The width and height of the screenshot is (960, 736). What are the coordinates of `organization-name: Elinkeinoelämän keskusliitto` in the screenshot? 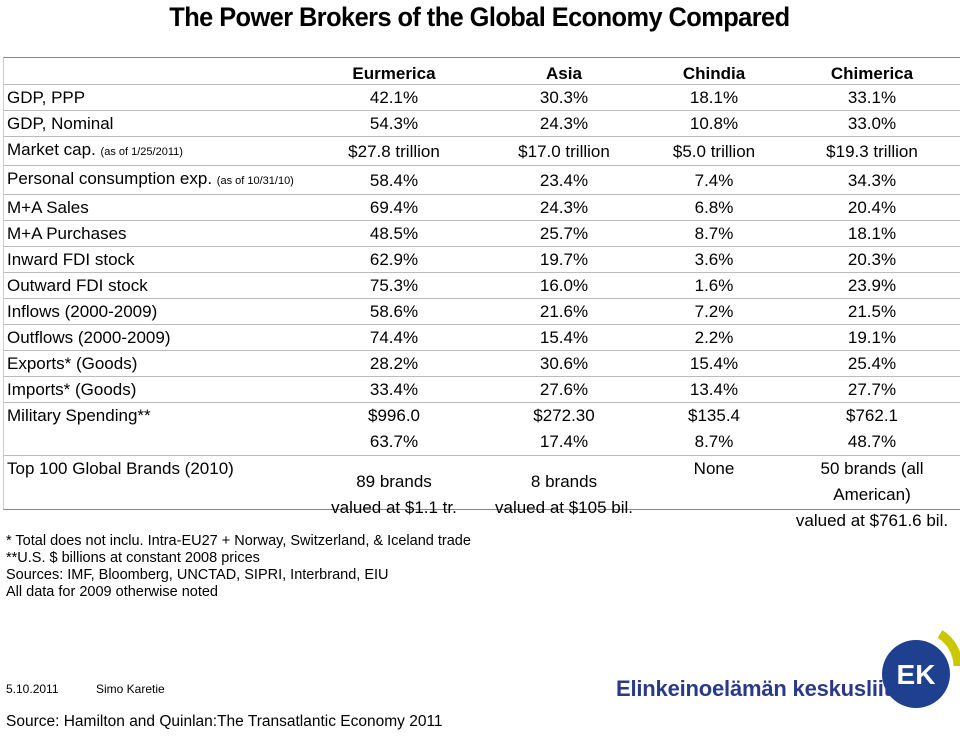 It's located at (764, 688).